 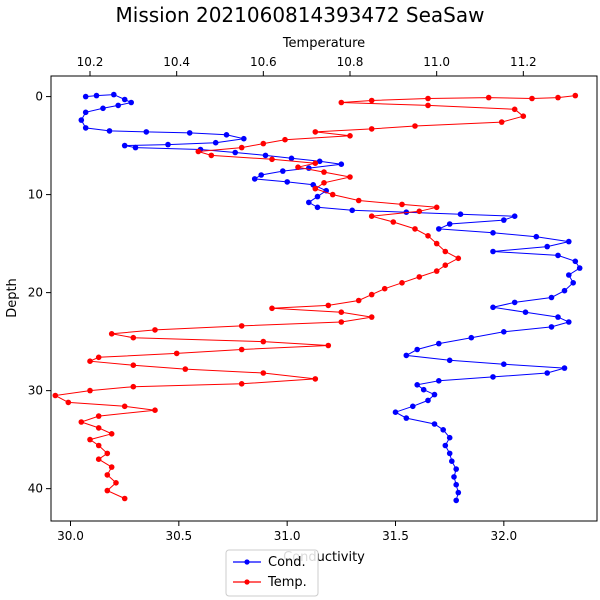 I want to click on y-tick-label: 20, so click(x=35, y=293).